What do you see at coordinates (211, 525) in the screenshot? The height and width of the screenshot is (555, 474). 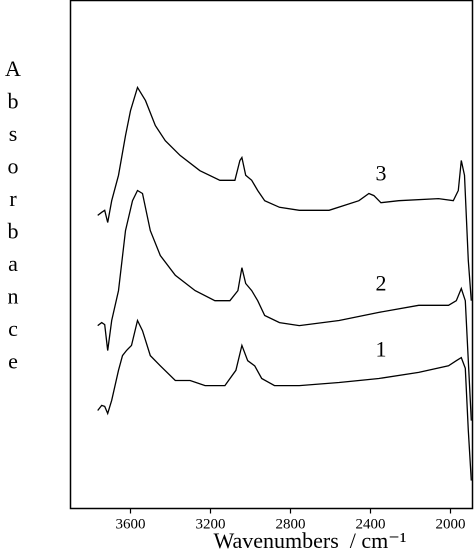 I see `x-tick-label: 3200` at bounding box center [211, 525].